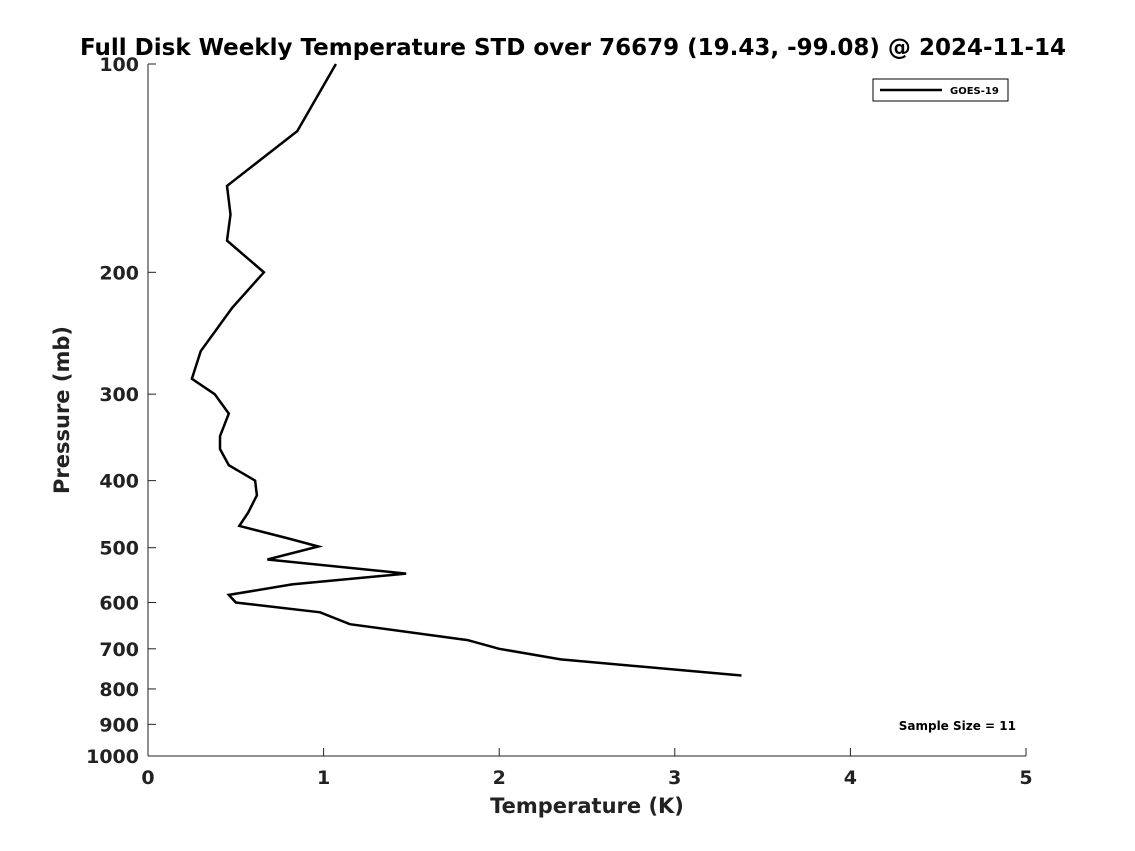  I want to click on y-axis-label: Pressure (mb), so click(62, 410).